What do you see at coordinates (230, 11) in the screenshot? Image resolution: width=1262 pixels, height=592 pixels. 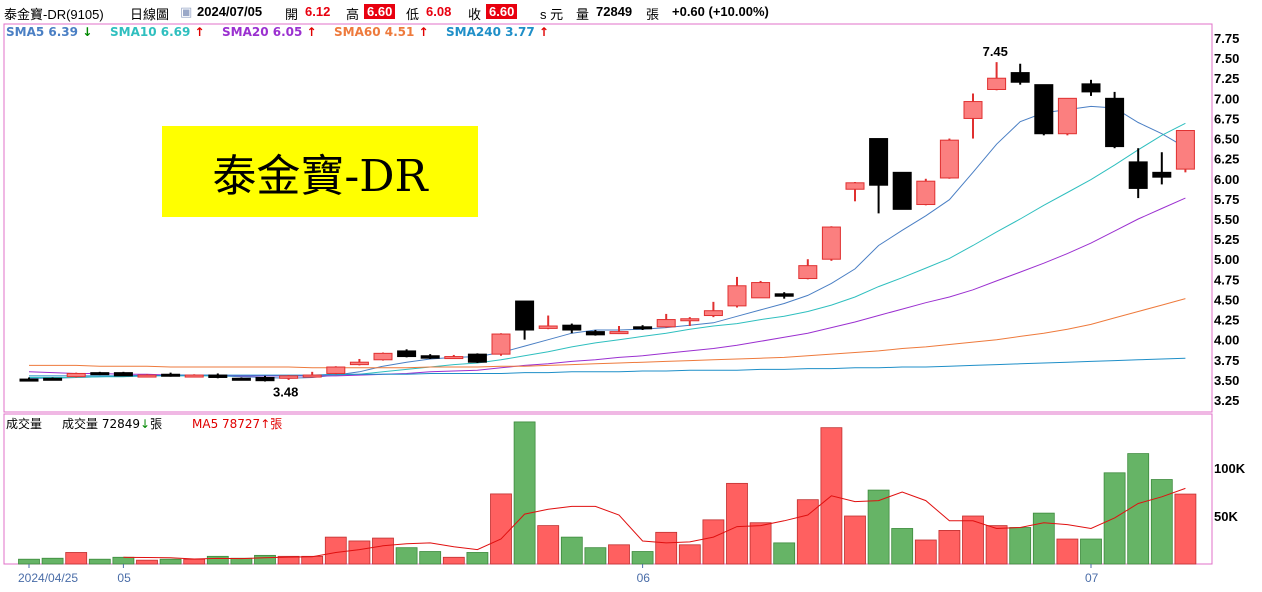 I see `quote-date: 2024/07/05` at bounding box center [230, 11].